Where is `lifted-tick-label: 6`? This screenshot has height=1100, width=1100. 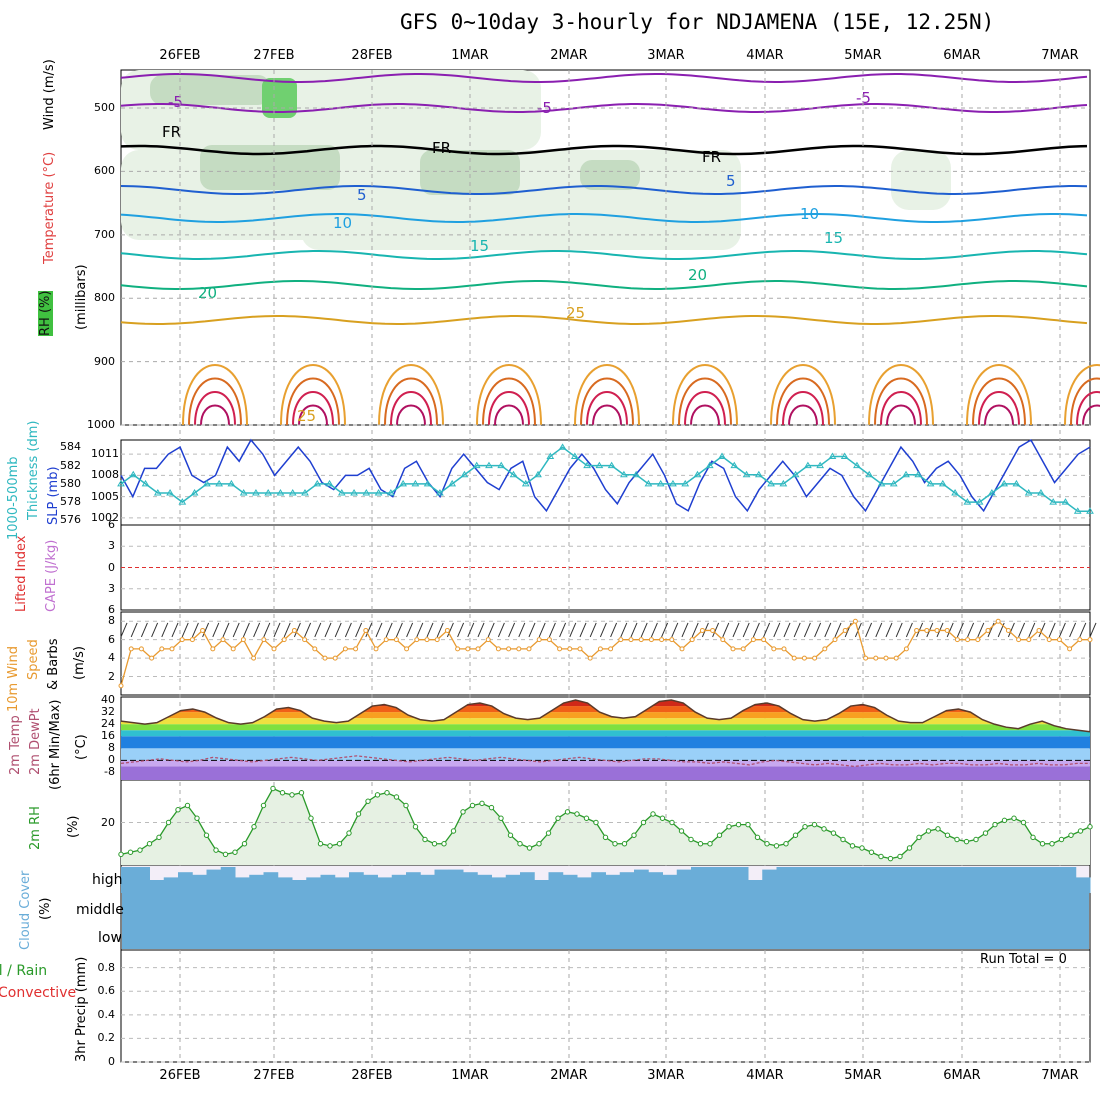
lifted-tick-label: 6 is located at coordinates (111, 609).